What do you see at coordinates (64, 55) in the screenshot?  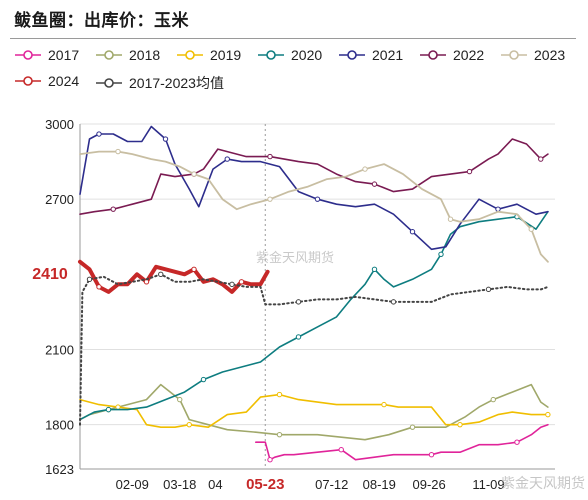 I see `legend-label: 2017` at bounding box center [64, 55].